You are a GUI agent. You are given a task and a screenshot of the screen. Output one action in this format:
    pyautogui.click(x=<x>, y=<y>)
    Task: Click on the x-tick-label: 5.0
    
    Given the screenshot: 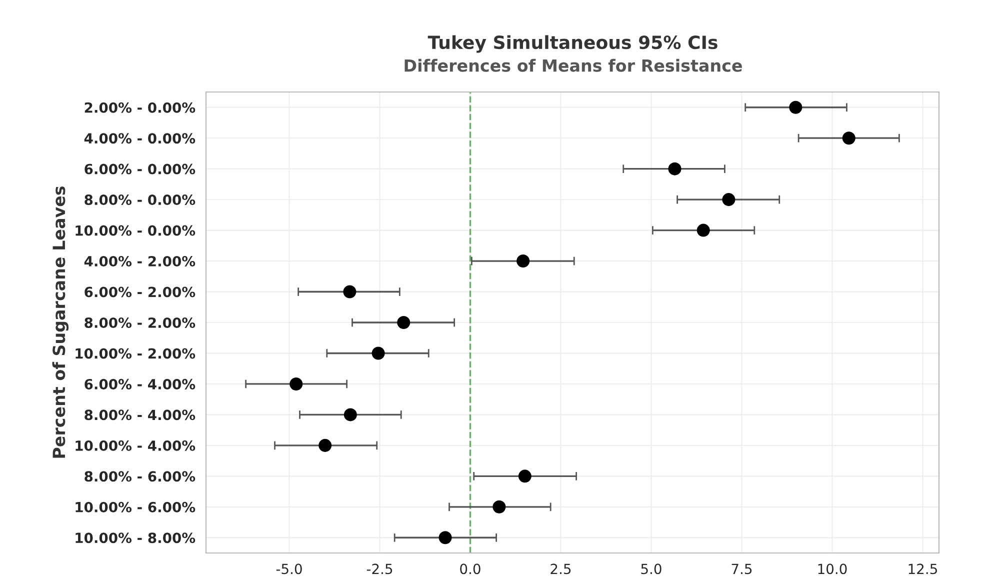 What is the action you would take?
    pyautogui.click(x=651, y=569)
    